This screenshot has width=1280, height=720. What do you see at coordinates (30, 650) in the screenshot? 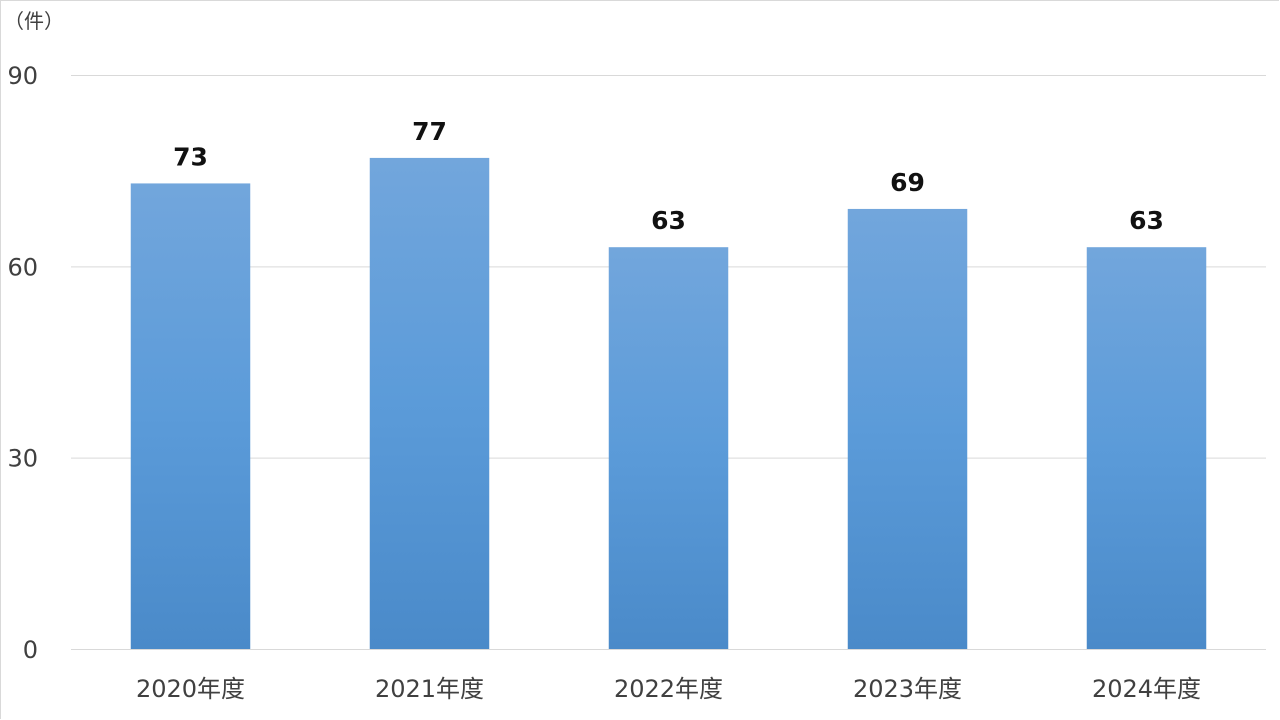
I see `y-tick-label: 0` at bounding box center [30, 650].